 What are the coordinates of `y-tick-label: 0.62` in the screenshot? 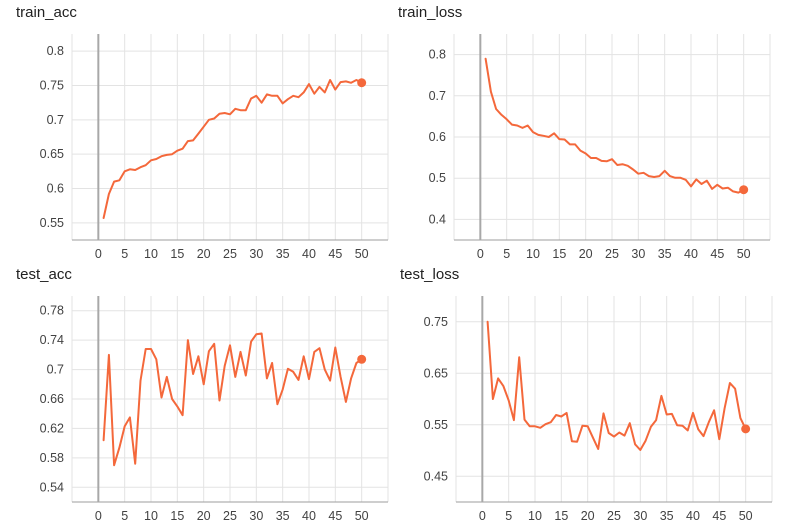 It's located at (52, 428).